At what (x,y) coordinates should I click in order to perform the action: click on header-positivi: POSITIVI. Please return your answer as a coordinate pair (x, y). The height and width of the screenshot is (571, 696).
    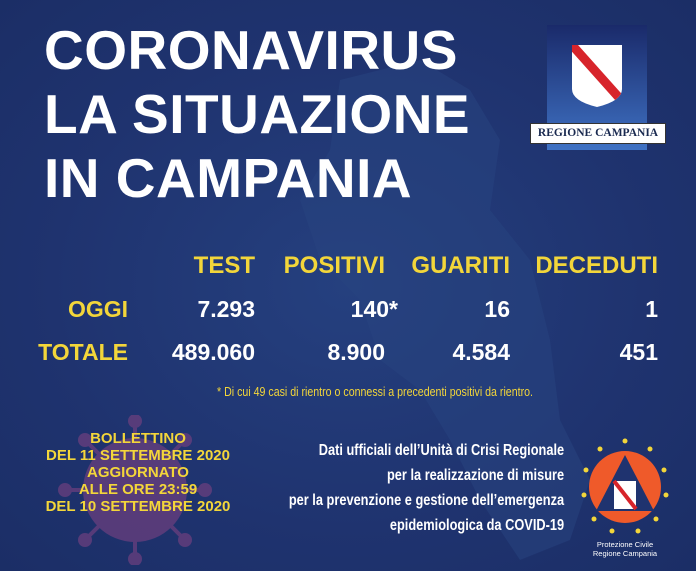
    Looking at the image, I should click on (334, 265).